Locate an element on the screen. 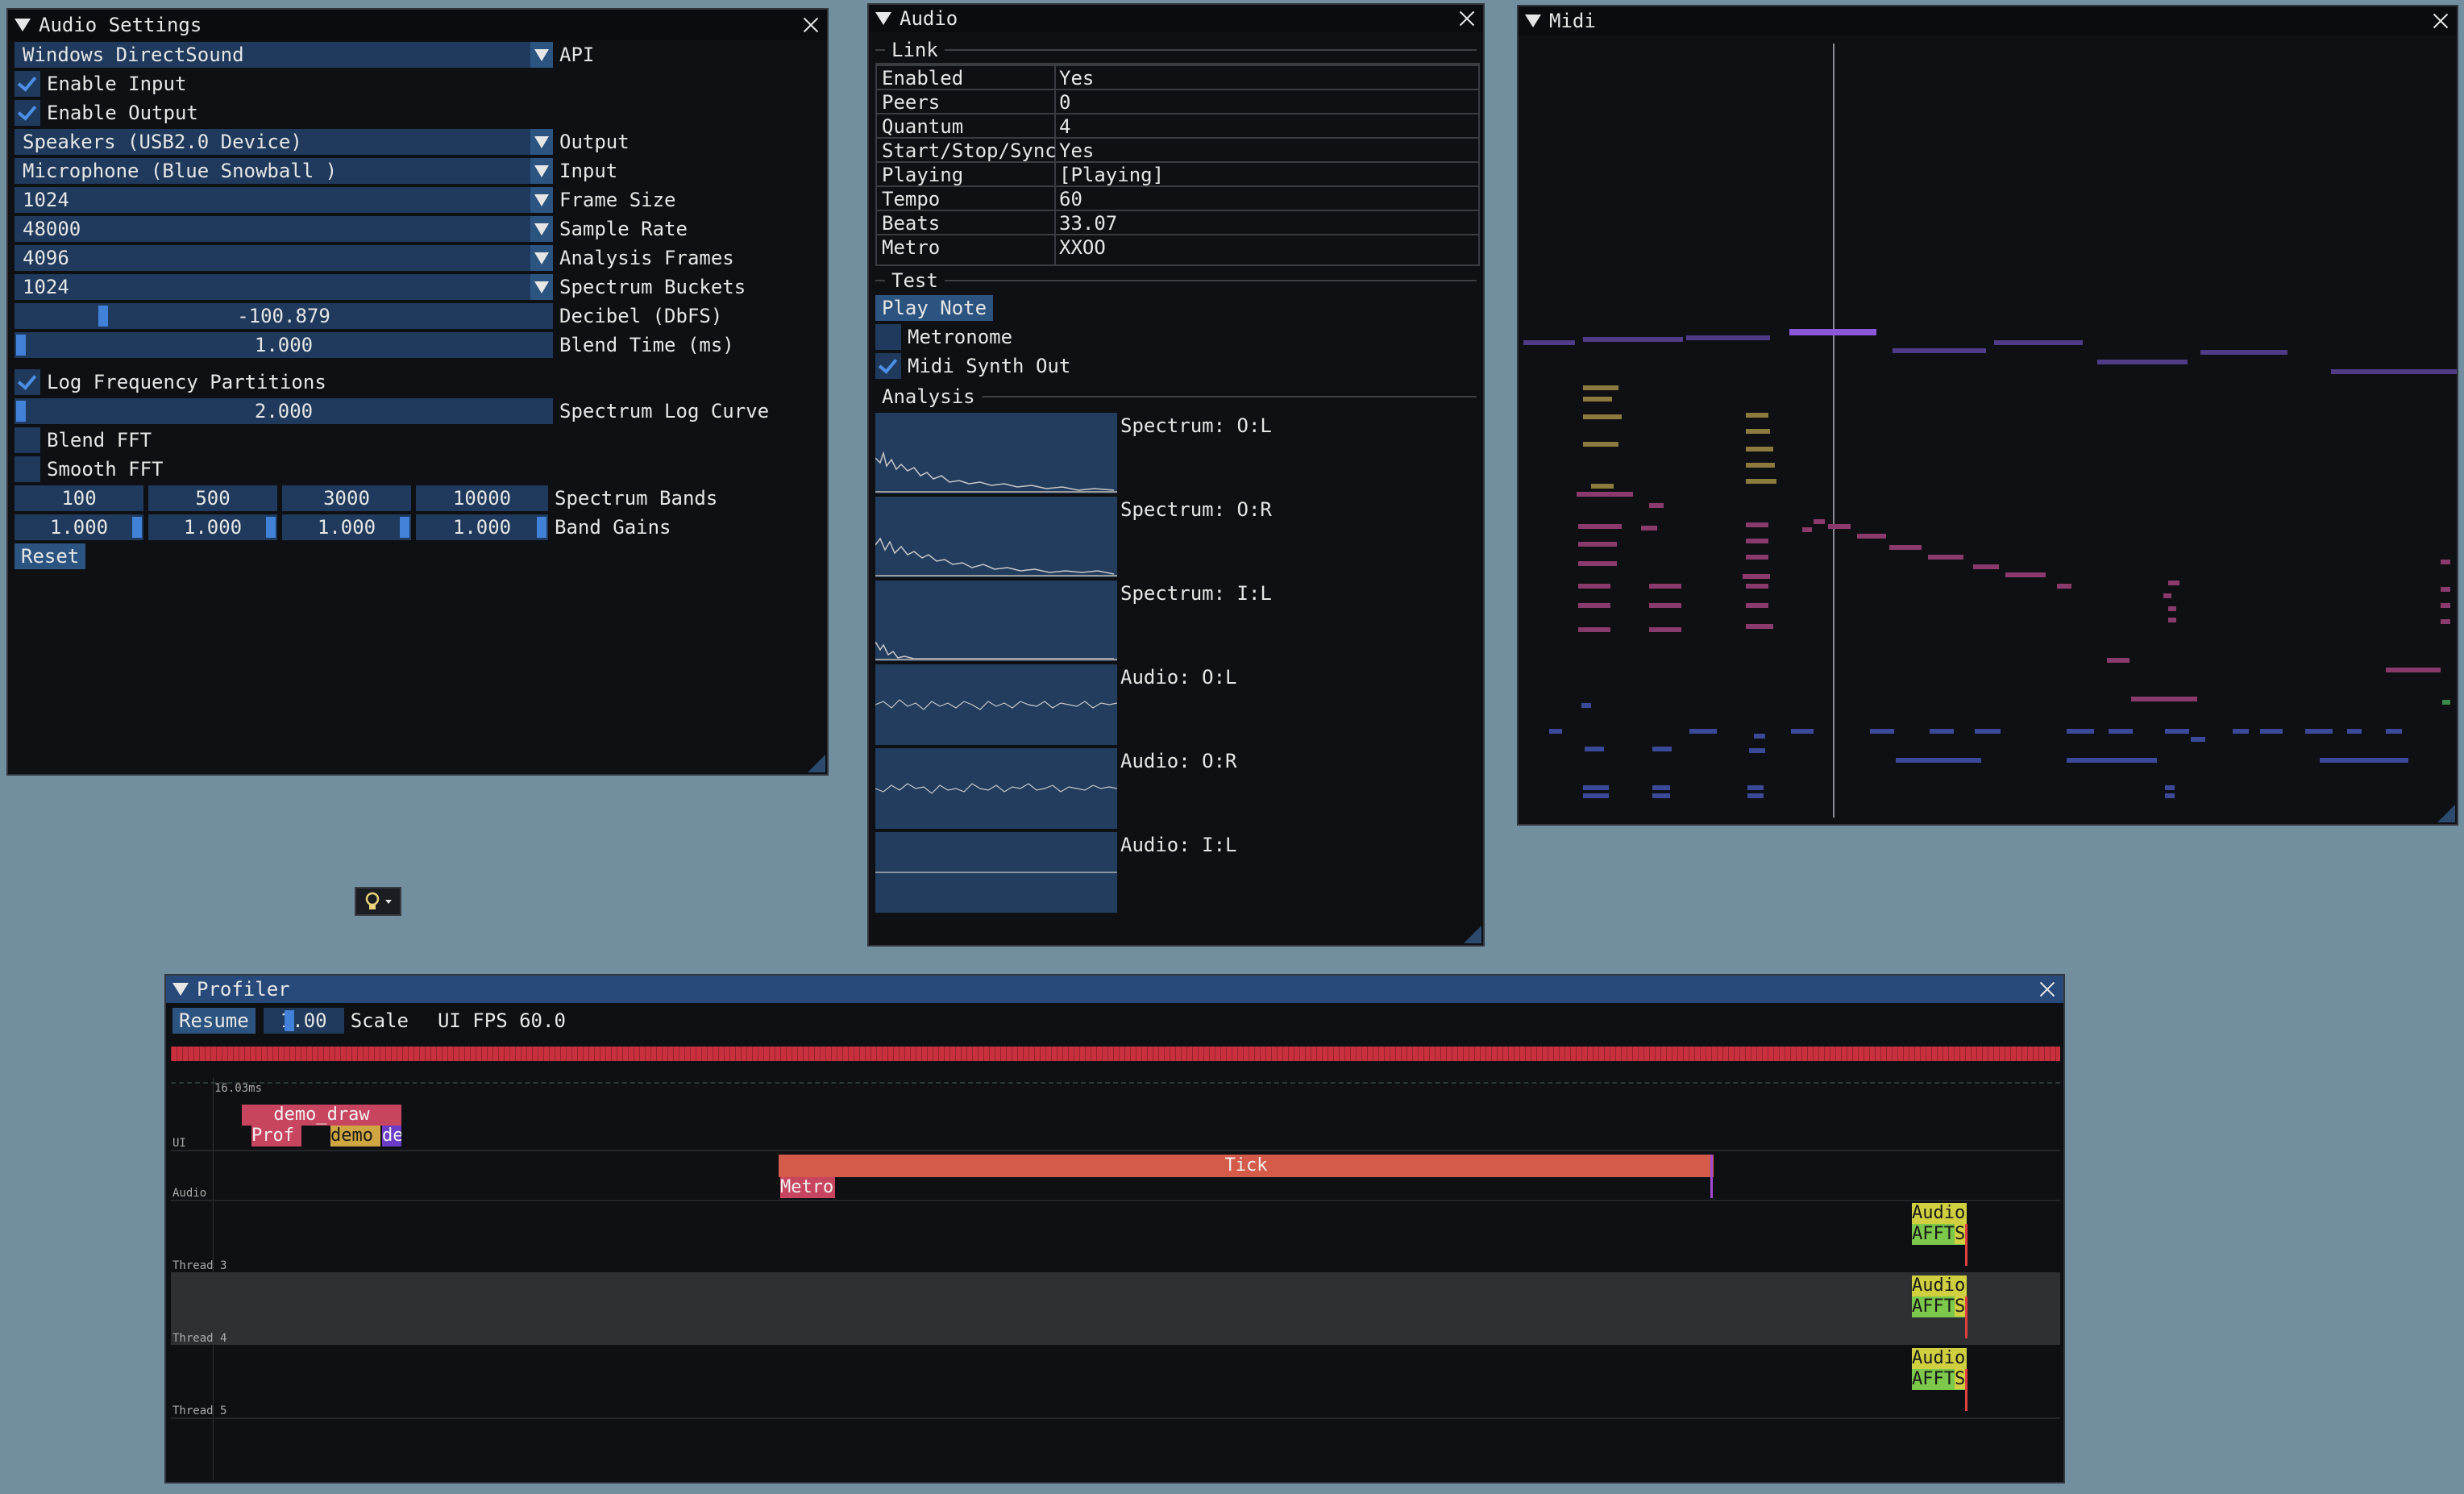 Image resolution: width=2464 pixels, height=1494 pixels. decibel-label: Decibel (DbFS) is located at coordinates (641, 316).